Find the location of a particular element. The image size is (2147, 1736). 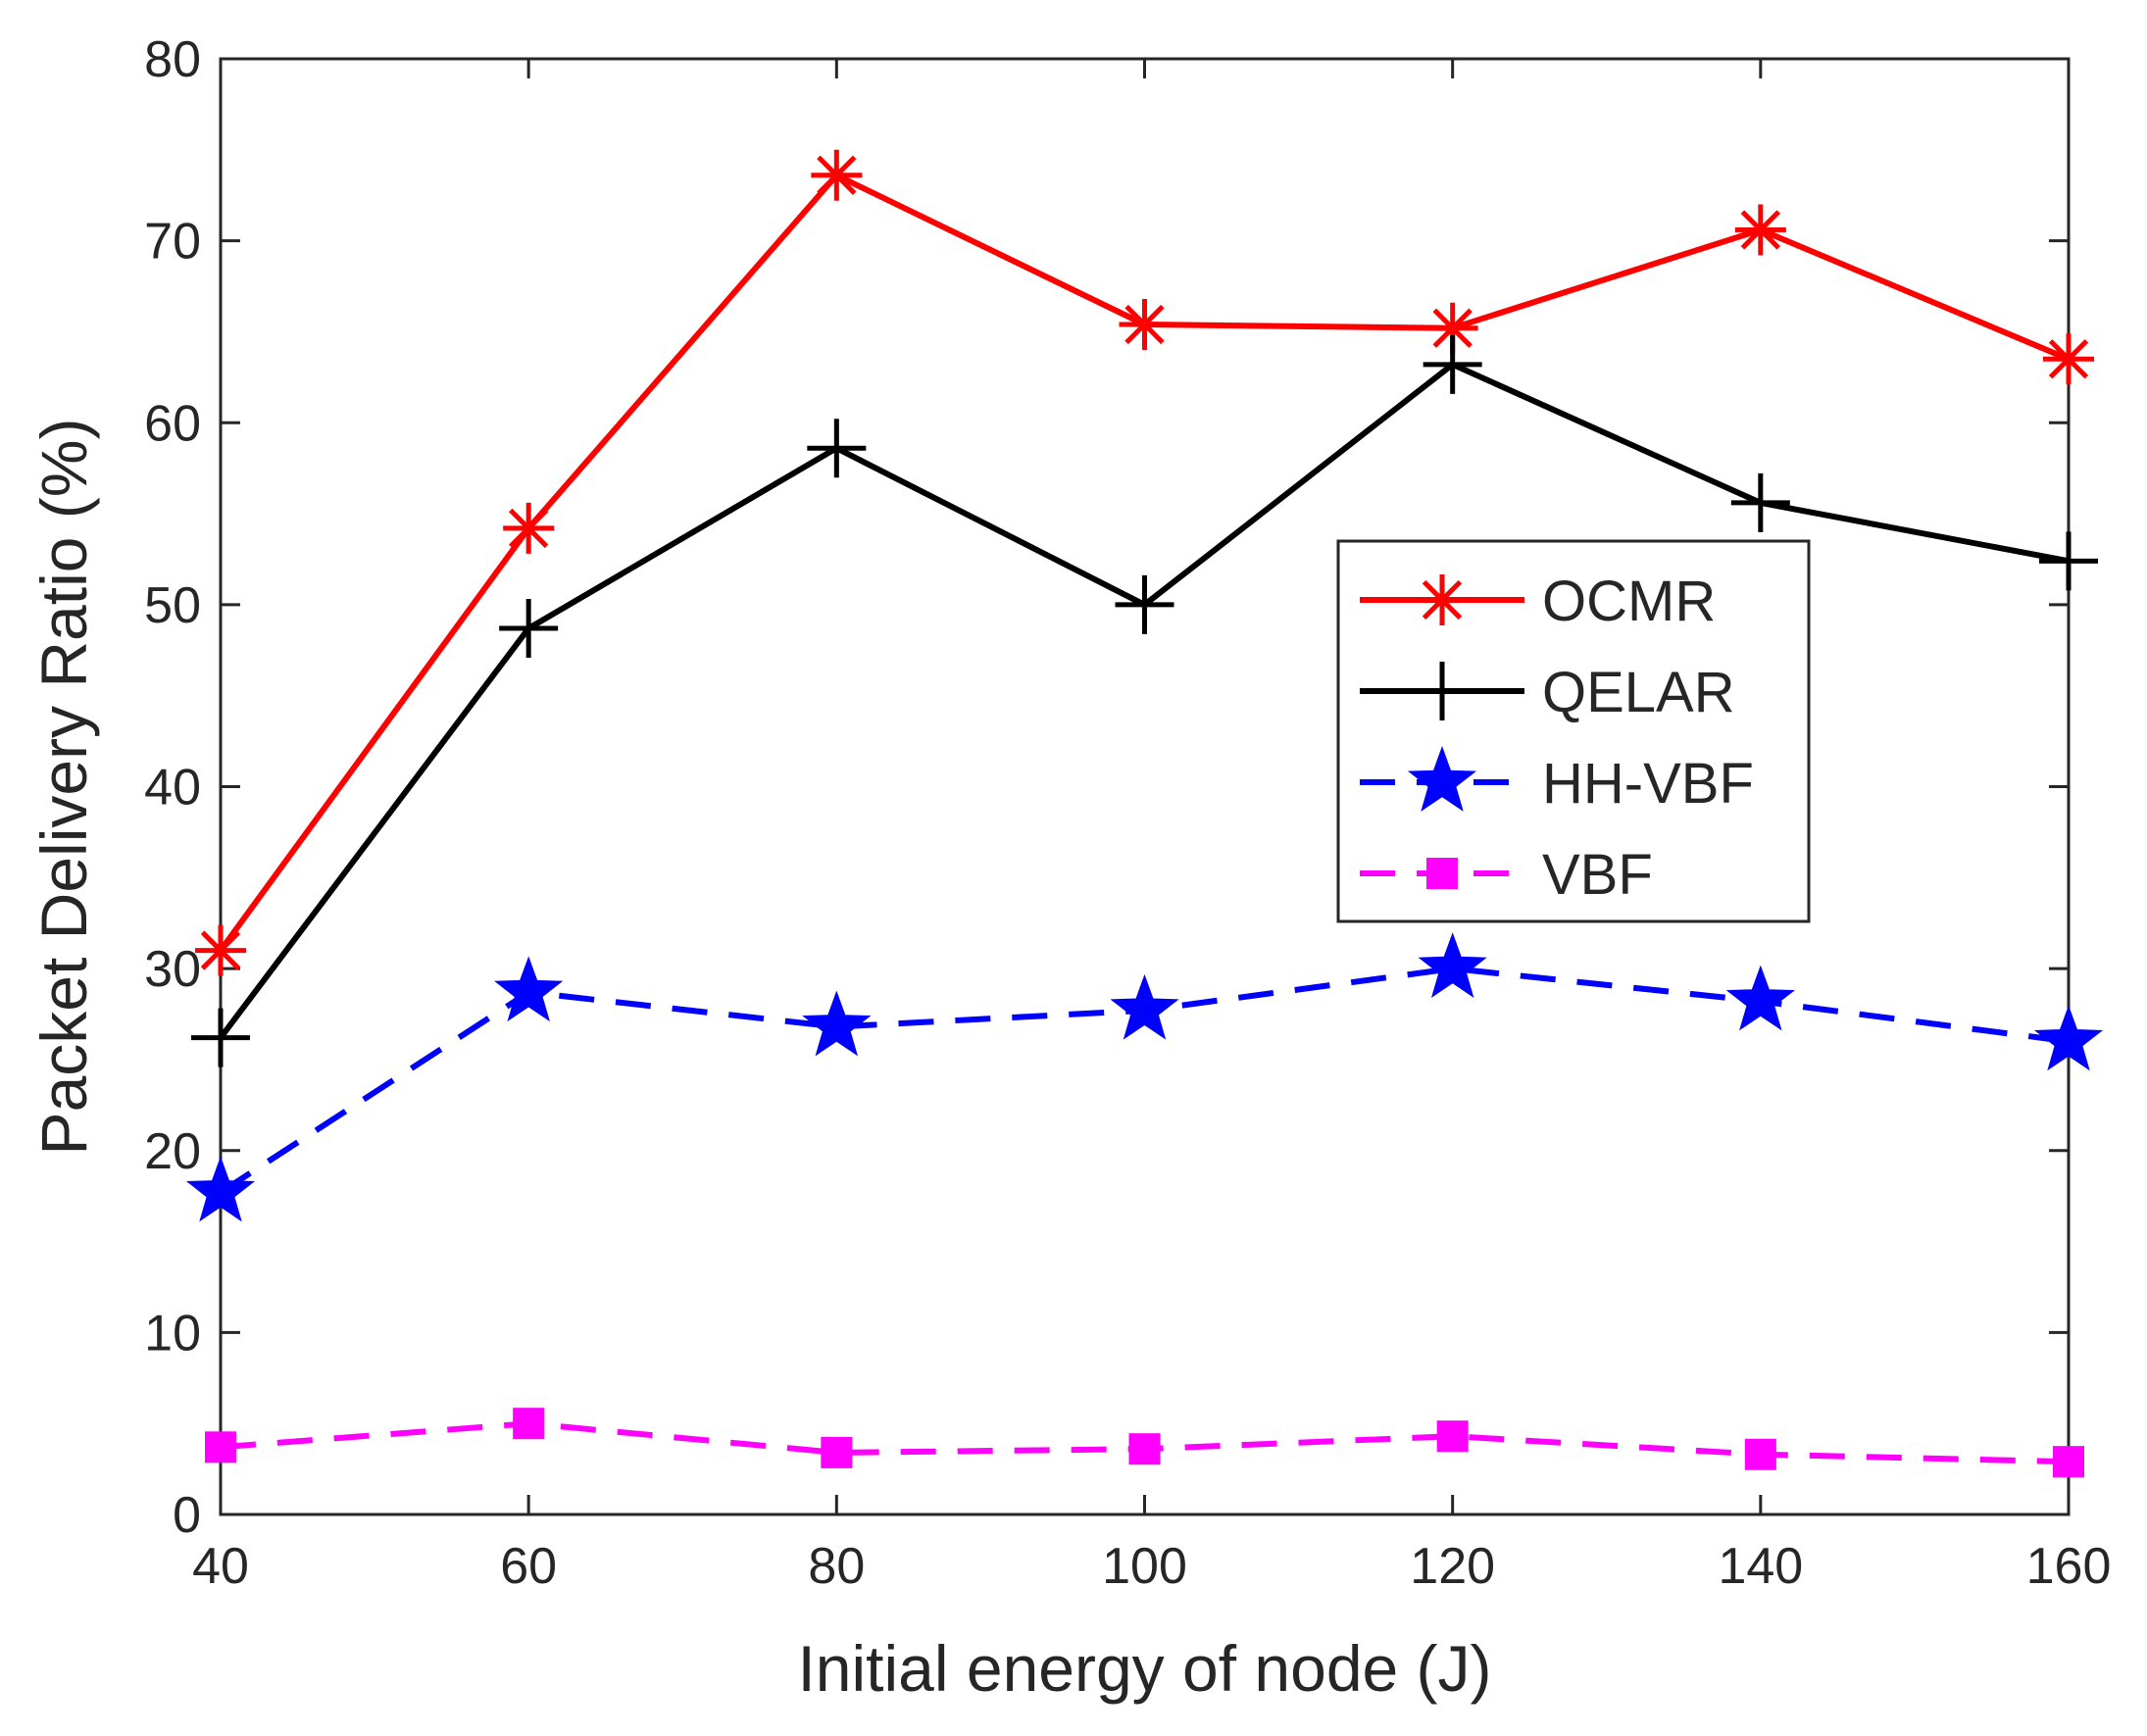

legend-entry-hh-vbf: HH-VBF is located at coordinates (1557, 781).